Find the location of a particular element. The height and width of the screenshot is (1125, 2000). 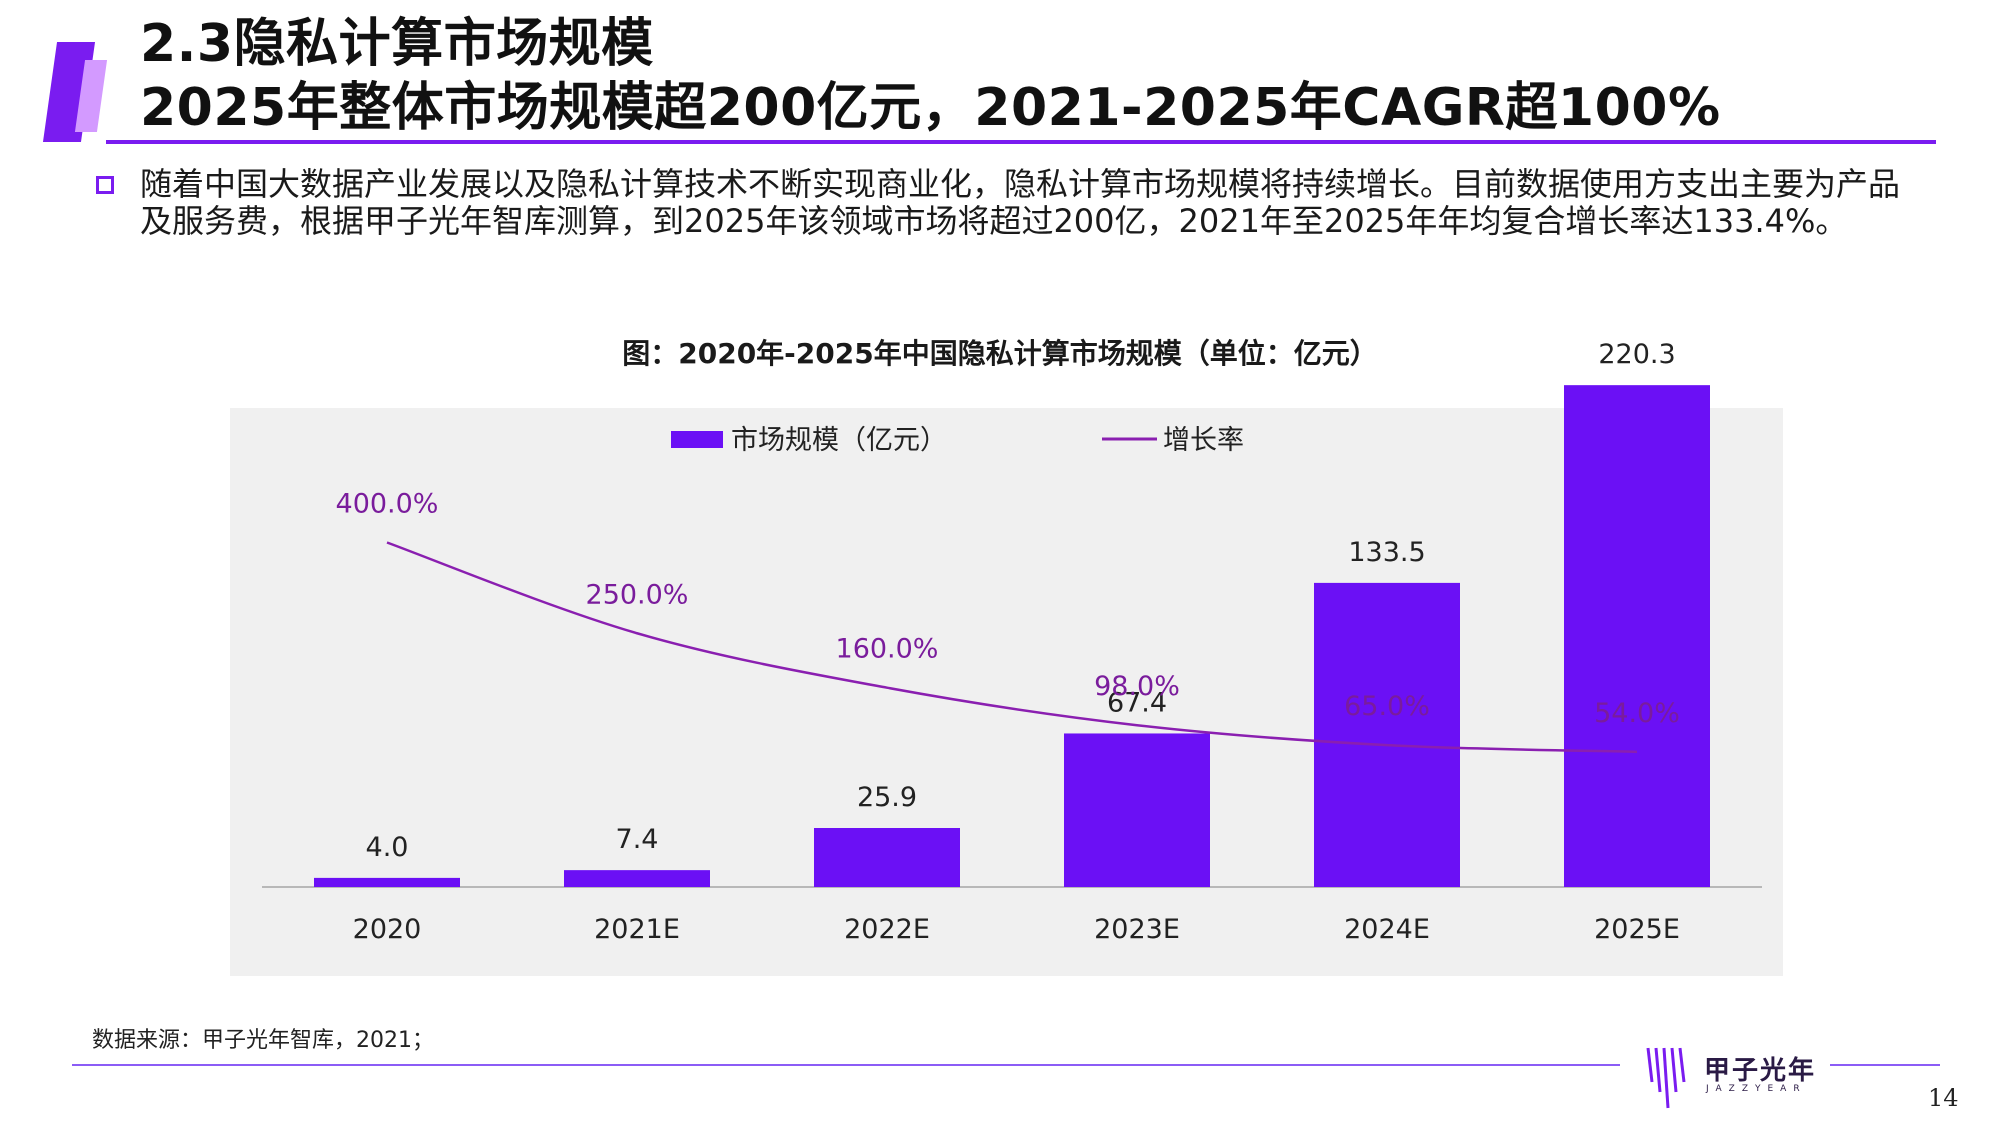

legend-bar-label: 市场规模（亿元） is located at coordinates (839, 440).